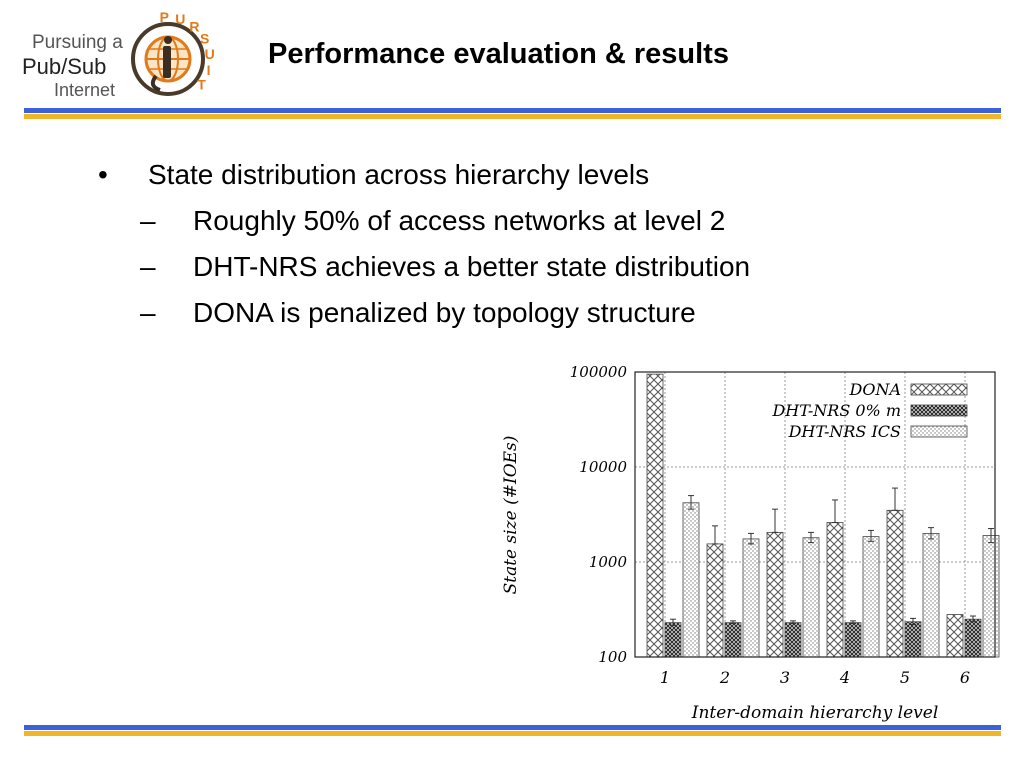 This screenshot has height=768, width=1024. I want to click on logo-arc-letter: P, so click(164, 17).